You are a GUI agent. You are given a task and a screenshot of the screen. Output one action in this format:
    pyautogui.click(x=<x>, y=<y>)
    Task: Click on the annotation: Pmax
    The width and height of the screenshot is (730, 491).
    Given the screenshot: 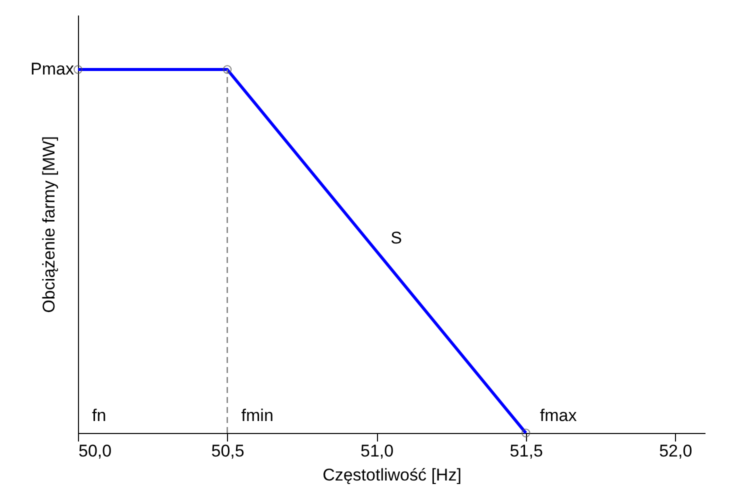 What is the action you would take?
    pyautogui.click(x=52, y=69)
    